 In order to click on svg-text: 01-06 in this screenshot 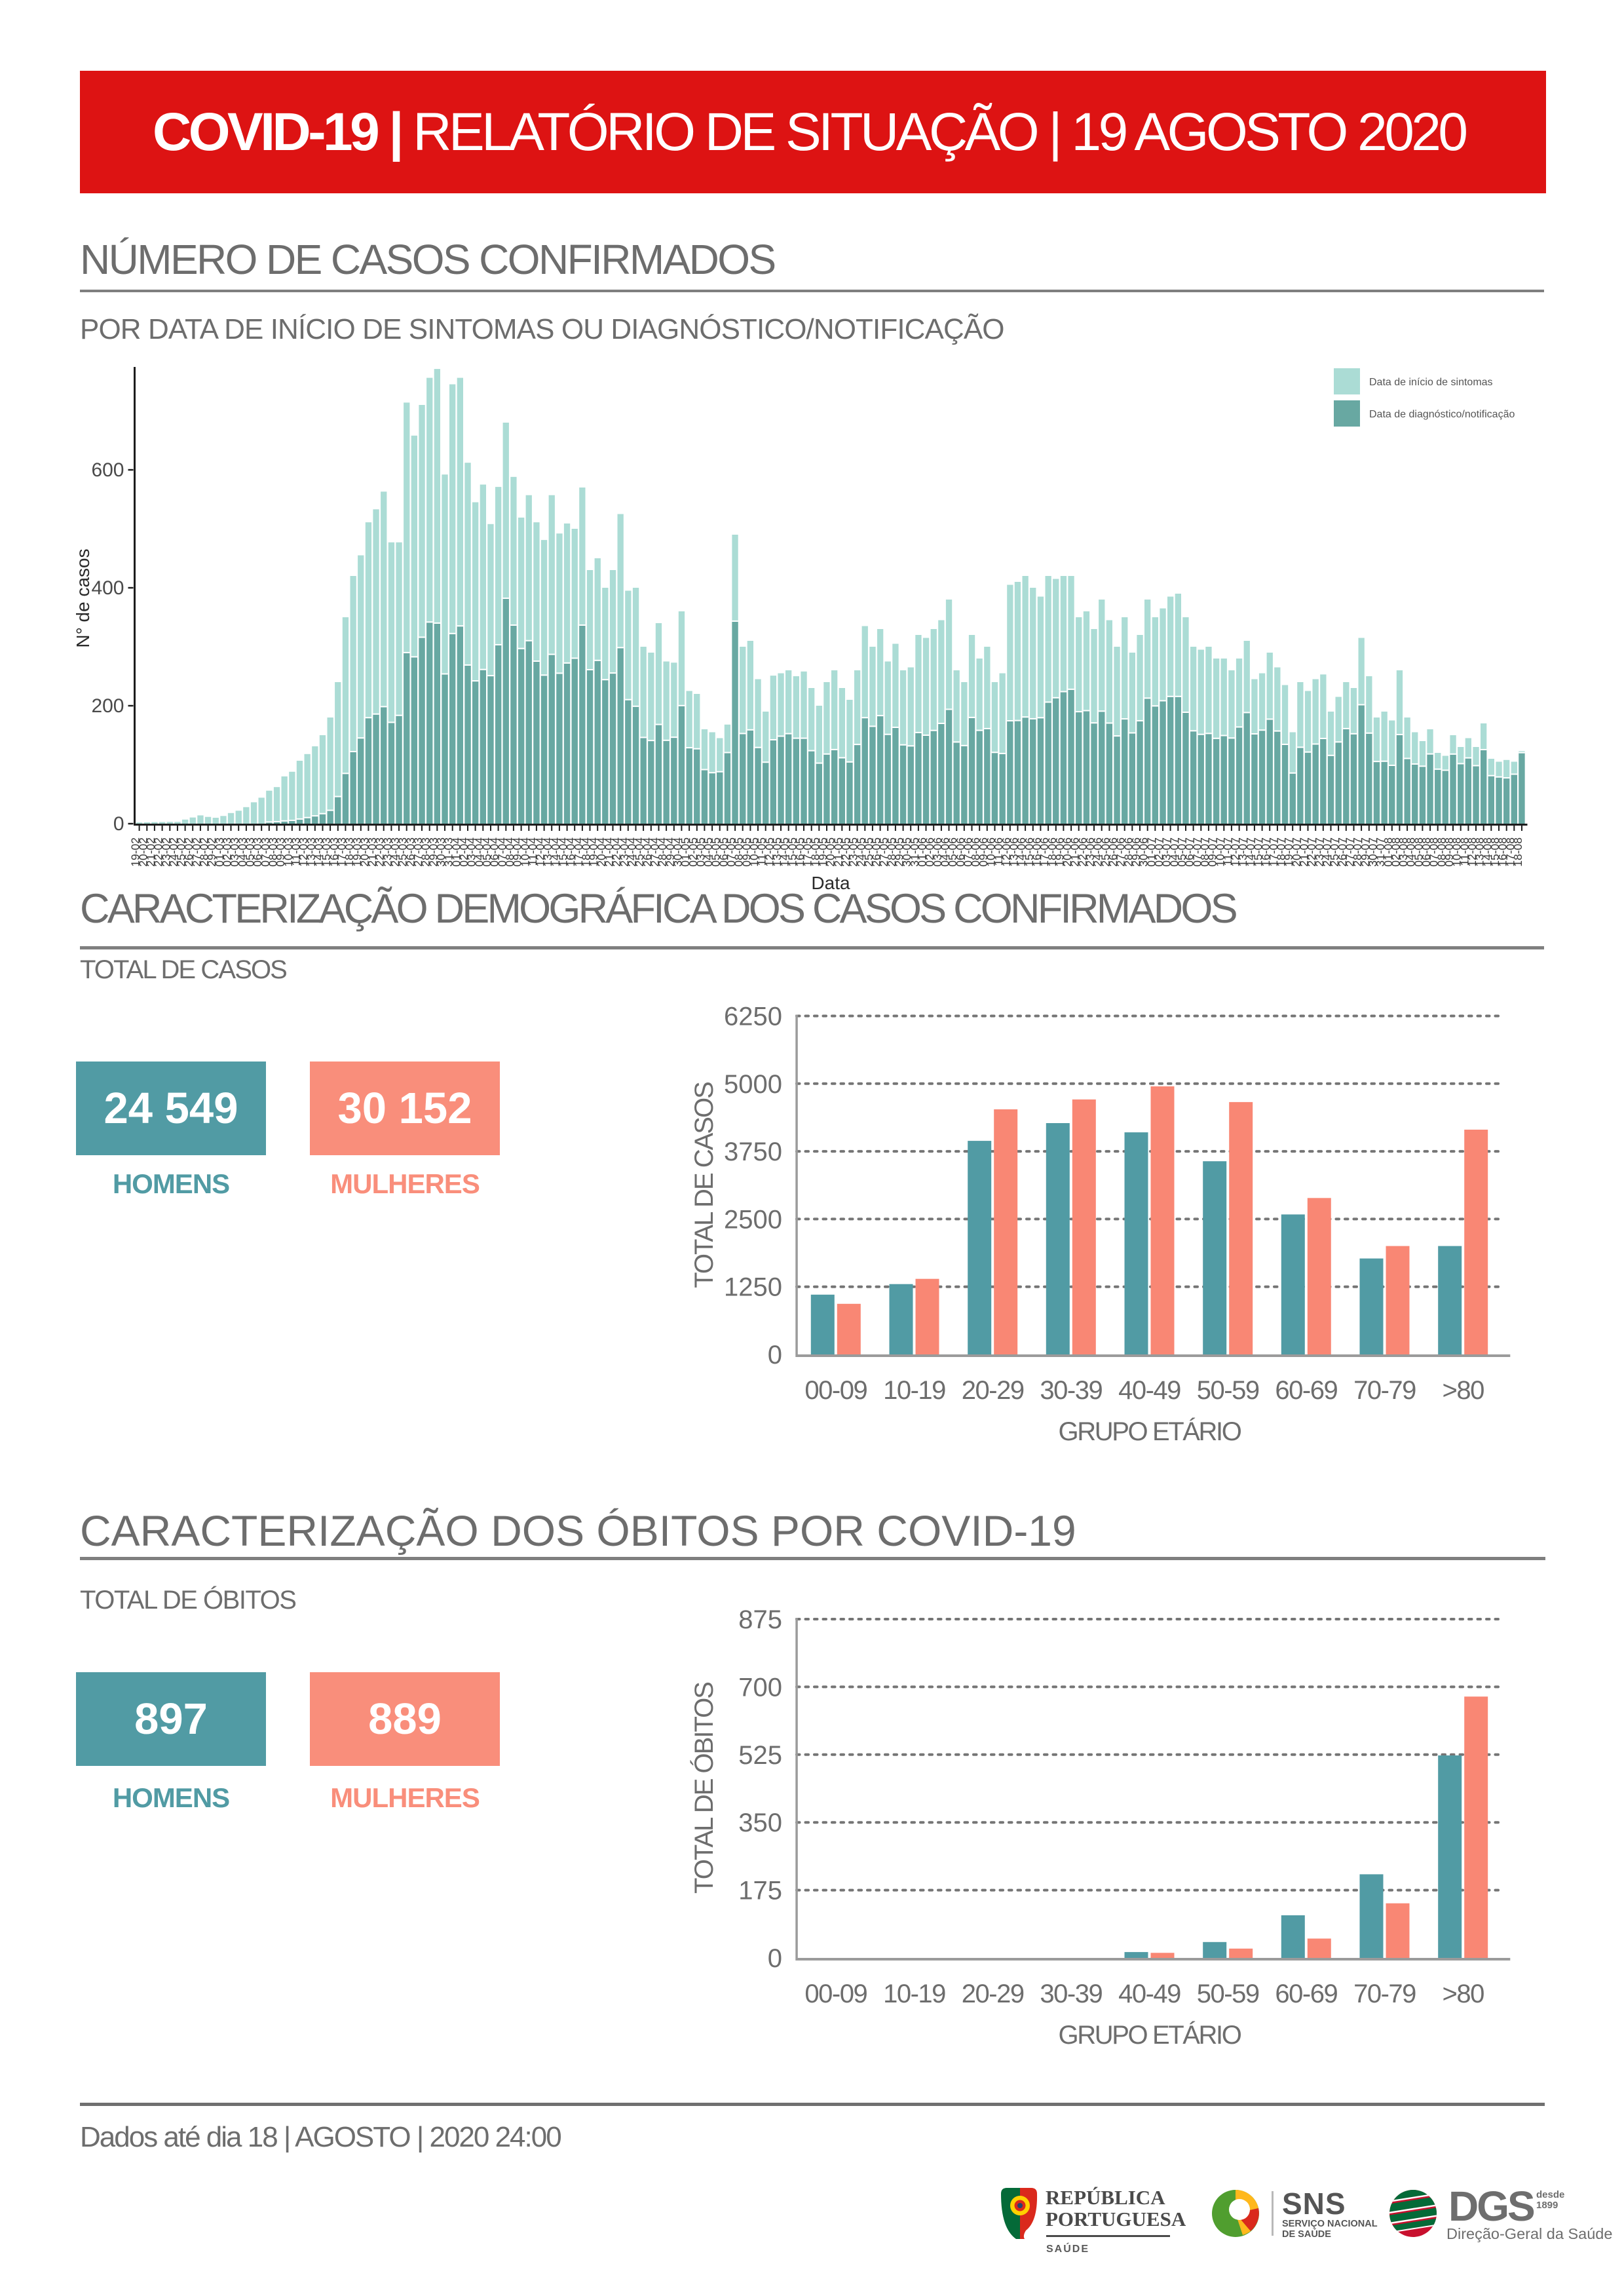, I will do `click(922, 852)`.